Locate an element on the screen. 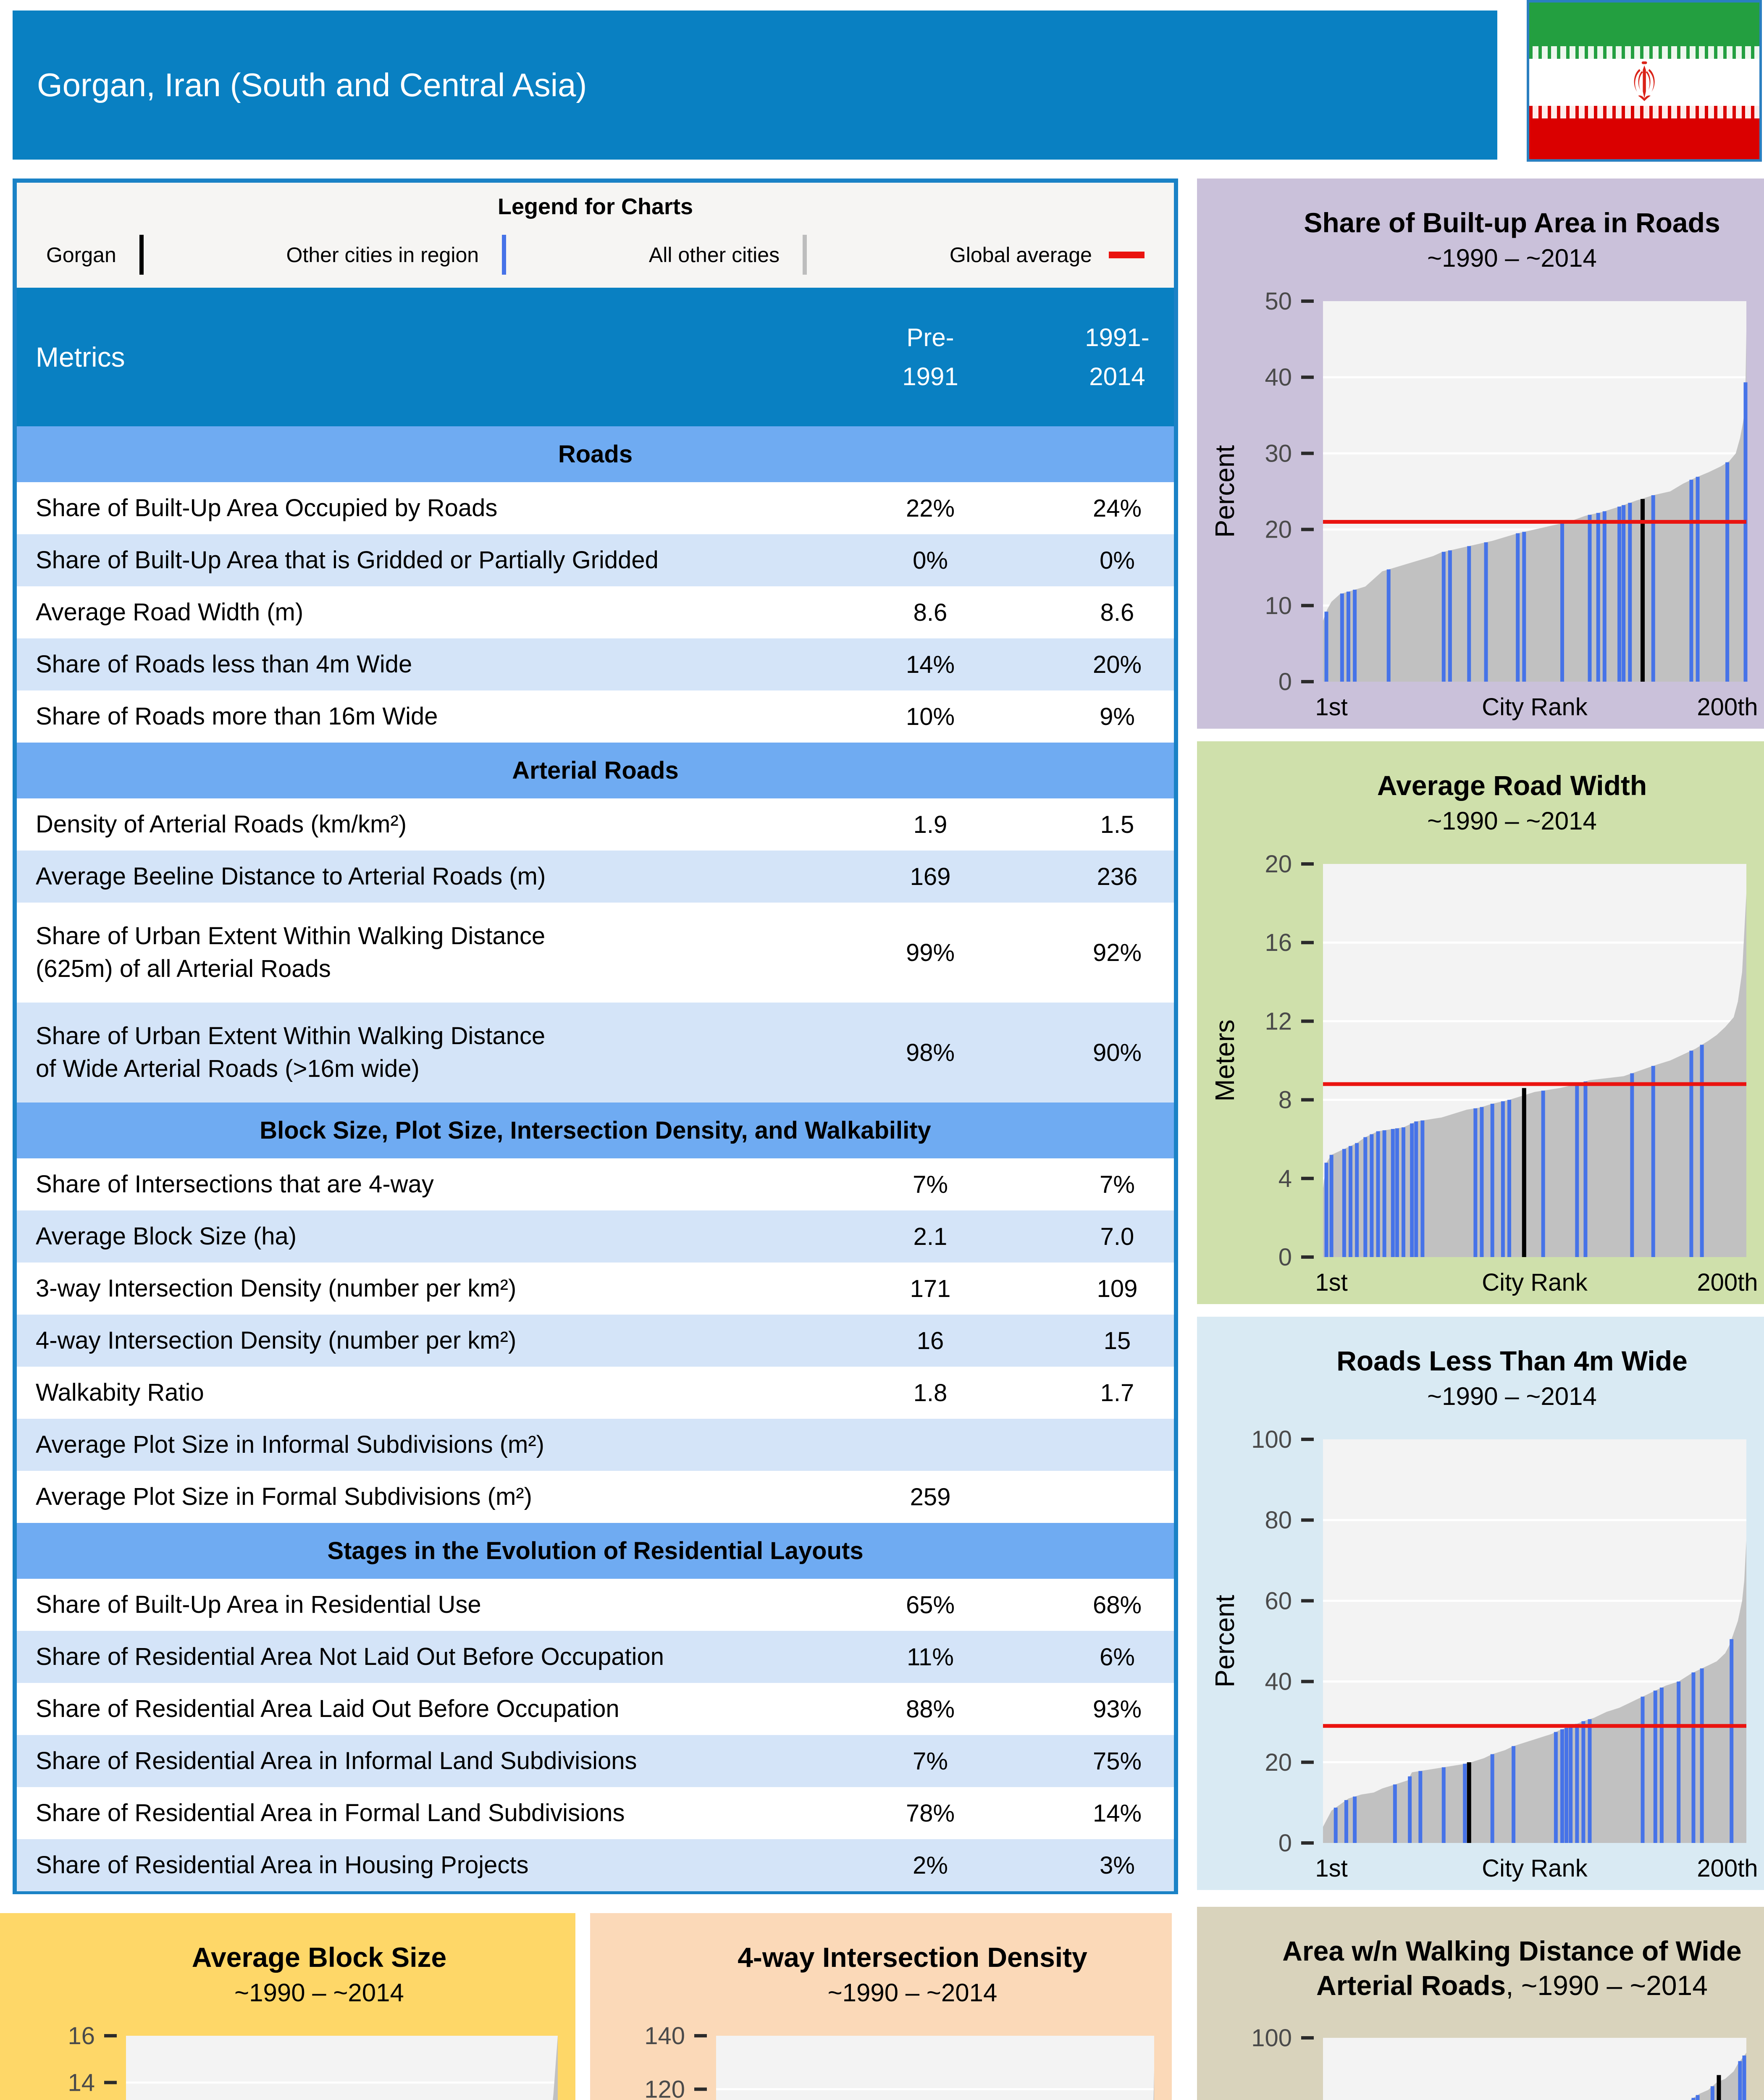  horizontal-dash-marker-icon is located at coordinates (1126, 254).